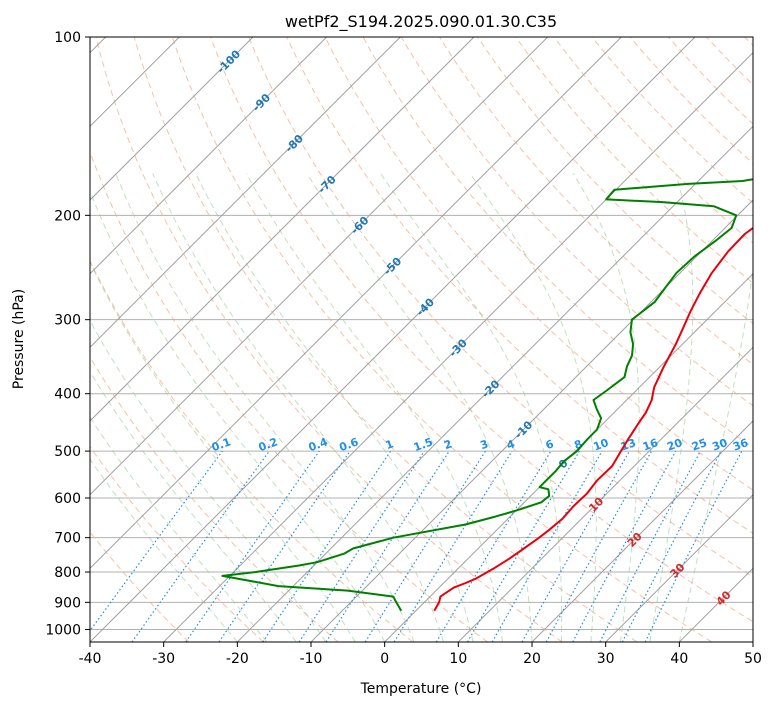 This screenshot has width=775, height=708. I want to click on x-tick-label: 40, so click(679, 659).